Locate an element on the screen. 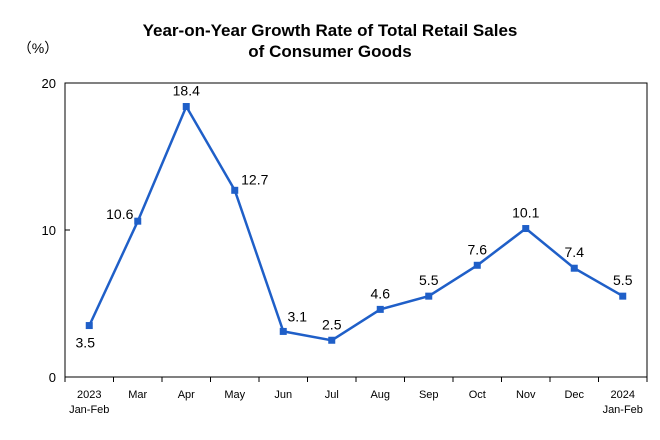  data-label: 18.4 is located at coordinates (186, 91).